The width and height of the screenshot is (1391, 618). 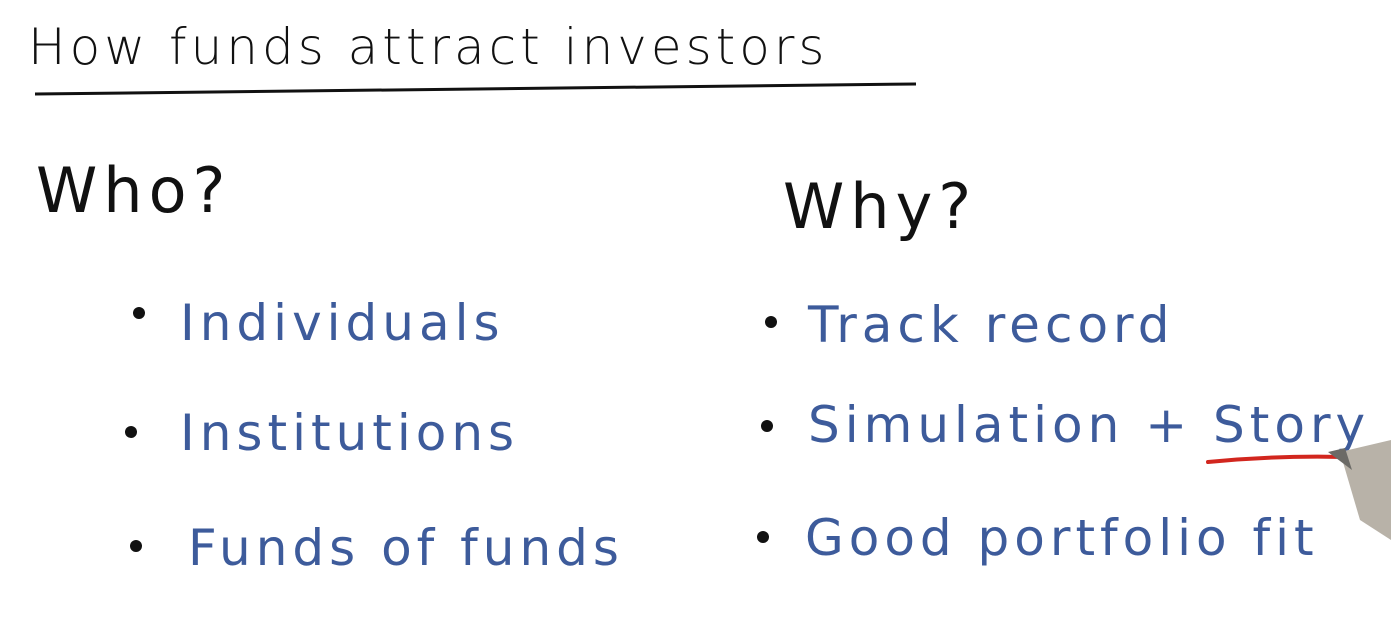 What do you see at coordinates (990, 325) in the screenshot?
I see `item: Track record` at bounding box center [990, 325].